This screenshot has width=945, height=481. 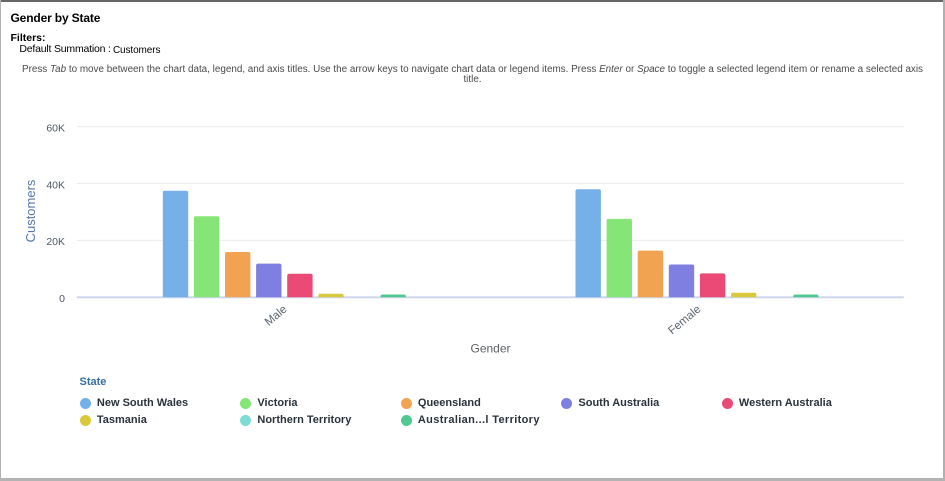 What do you see at coordinates (276, 315) in the screenshot?
I see `svg-text: Male` at bounding box center [276, 315].